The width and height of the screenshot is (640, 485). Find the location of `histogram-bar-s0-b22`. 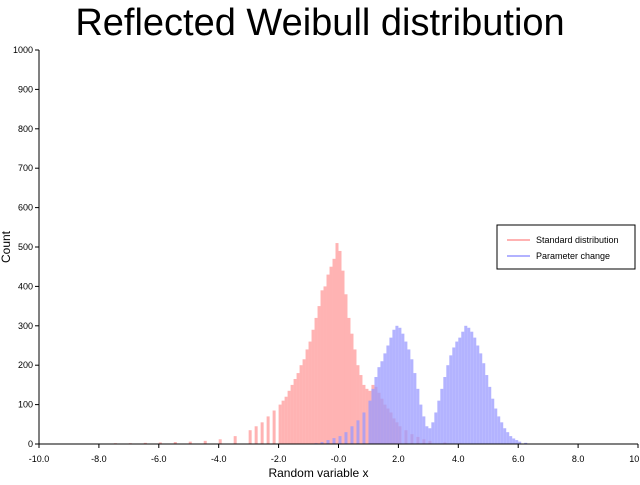

histogram-bar-s0-b22 is located at coordinates (304, 401).